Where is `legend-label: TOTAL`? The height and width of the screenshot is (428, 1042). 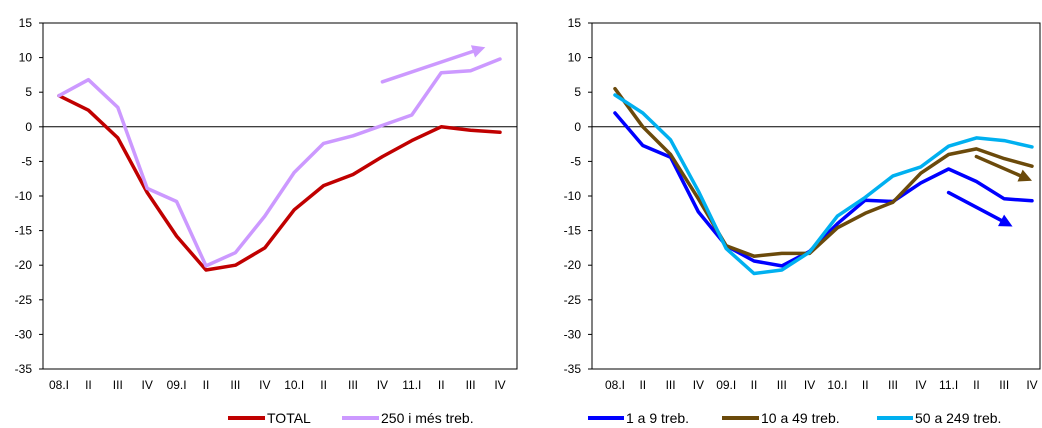
legend-label: TOTAL is located at coordinates (289, 418).